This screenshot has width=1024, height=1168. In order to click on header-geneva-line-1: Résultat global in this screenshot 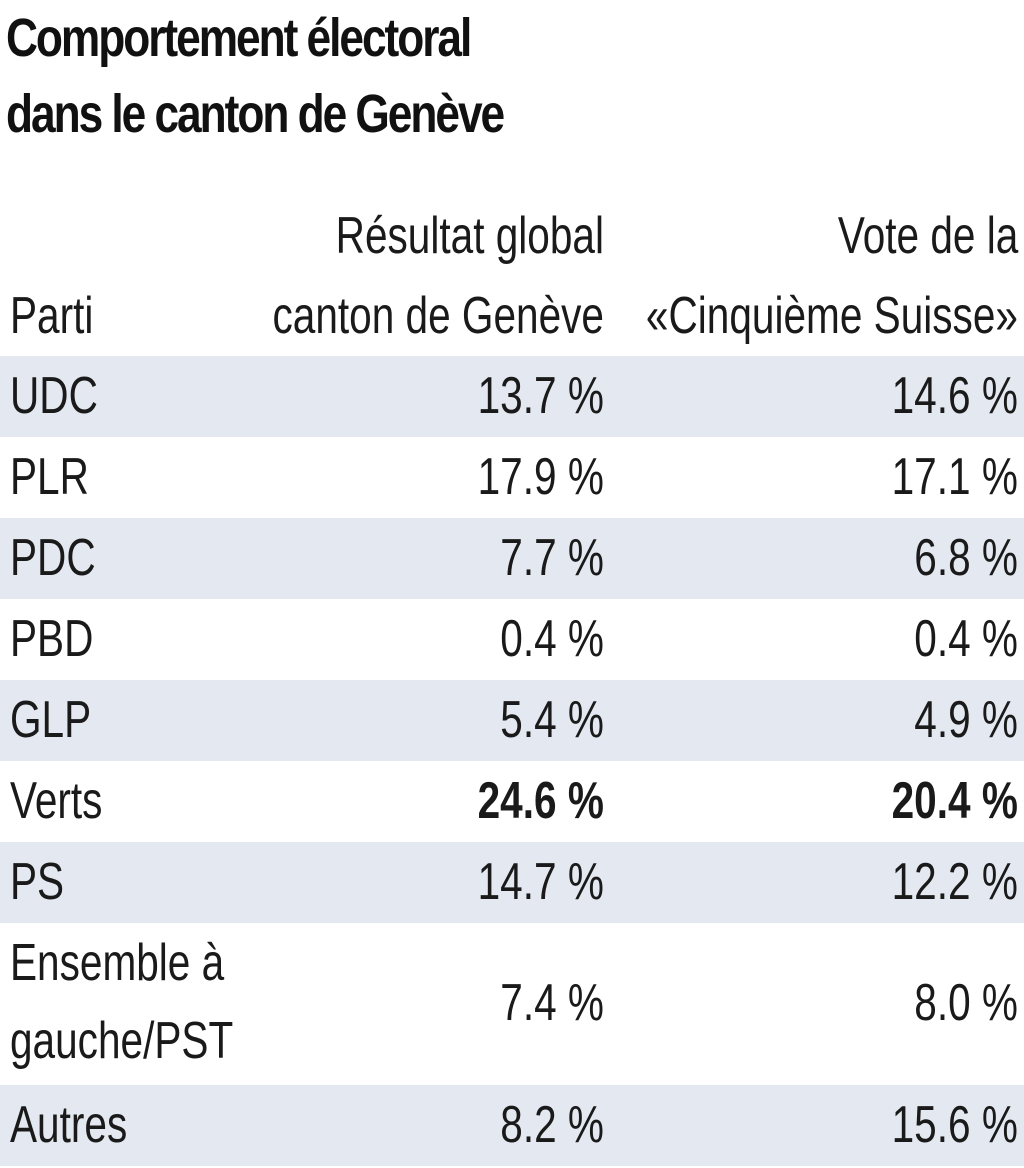, I will do `click(469, 236)`.